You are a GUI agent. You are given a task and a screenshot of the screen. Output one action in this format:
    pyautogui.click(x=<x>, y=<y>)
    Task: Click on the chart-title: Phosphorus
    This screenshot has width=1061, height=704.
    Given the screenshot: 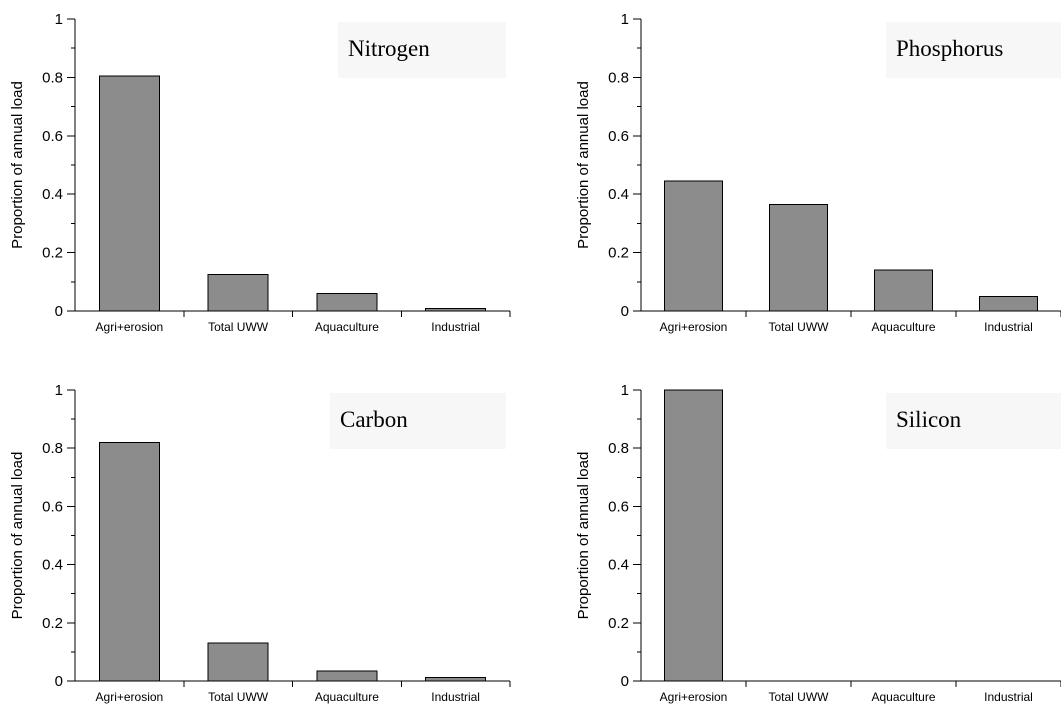 What is the action you would take?
    pyautogui.click(x=949, y=48)
    